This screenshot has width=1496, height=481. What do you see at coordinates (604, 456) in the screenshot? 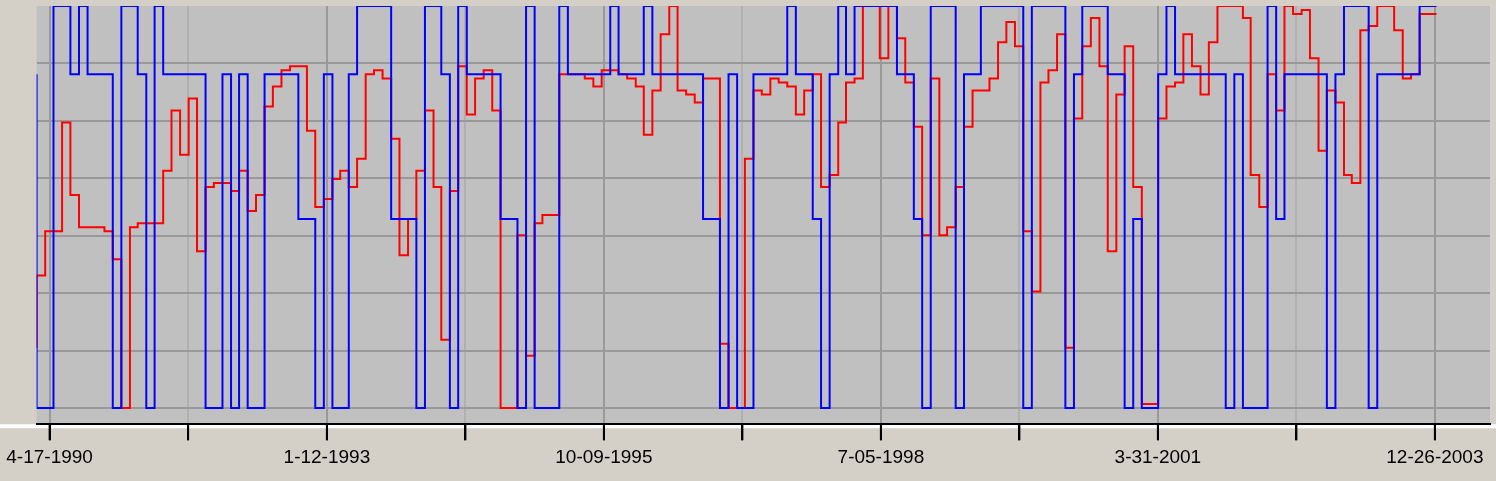
I see `x-tick-label: 10-09-1995` at bounding box center [604, 456].